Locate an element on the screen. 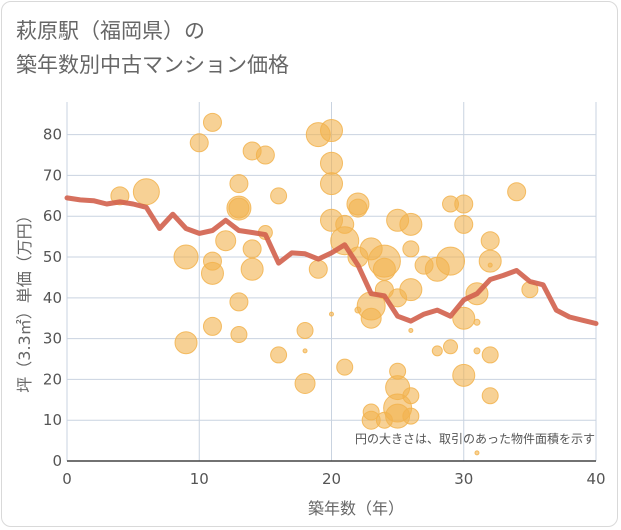 This screenshot has width=621, height=530. x-tick-labels: 0 10 20 30 40 is located at coordinates (333, 479).